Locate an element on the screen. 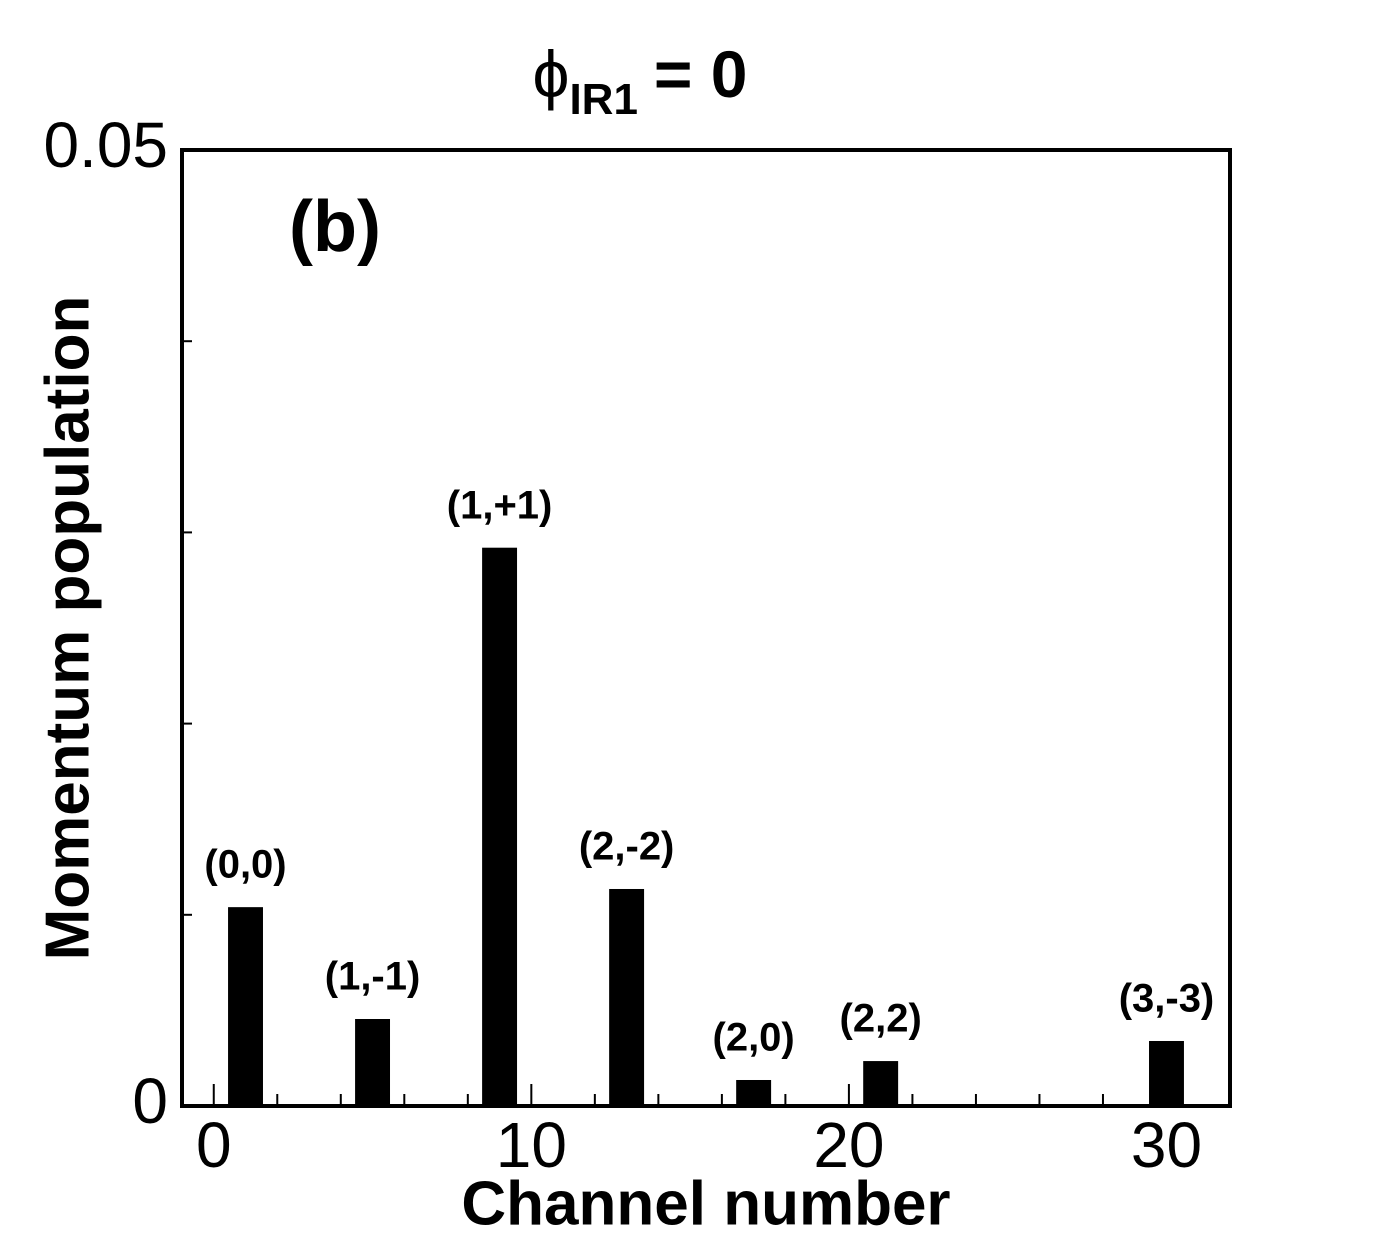 Image resolution: width=1399 pixels, height=1244 pixels. x-tick-label: 30 is located at coordinates (1166, 1145).